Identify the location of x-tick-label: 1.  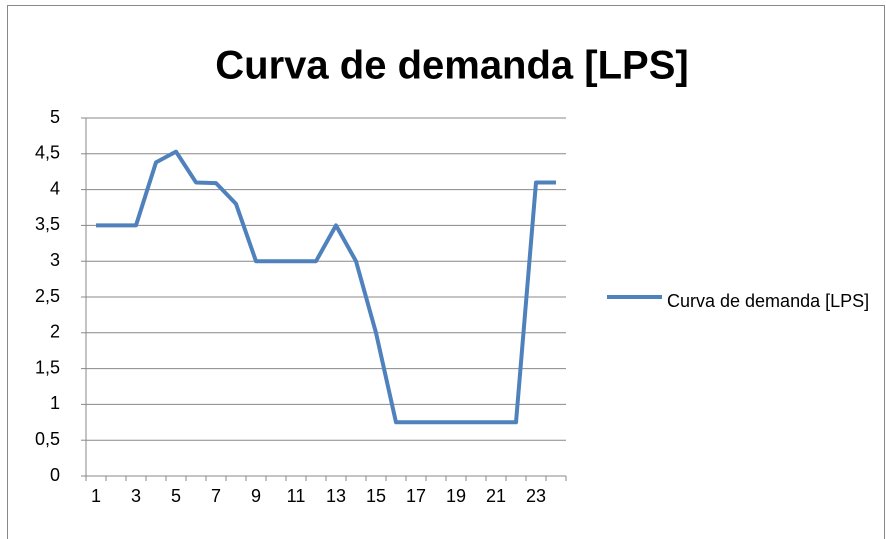
(96, 496).